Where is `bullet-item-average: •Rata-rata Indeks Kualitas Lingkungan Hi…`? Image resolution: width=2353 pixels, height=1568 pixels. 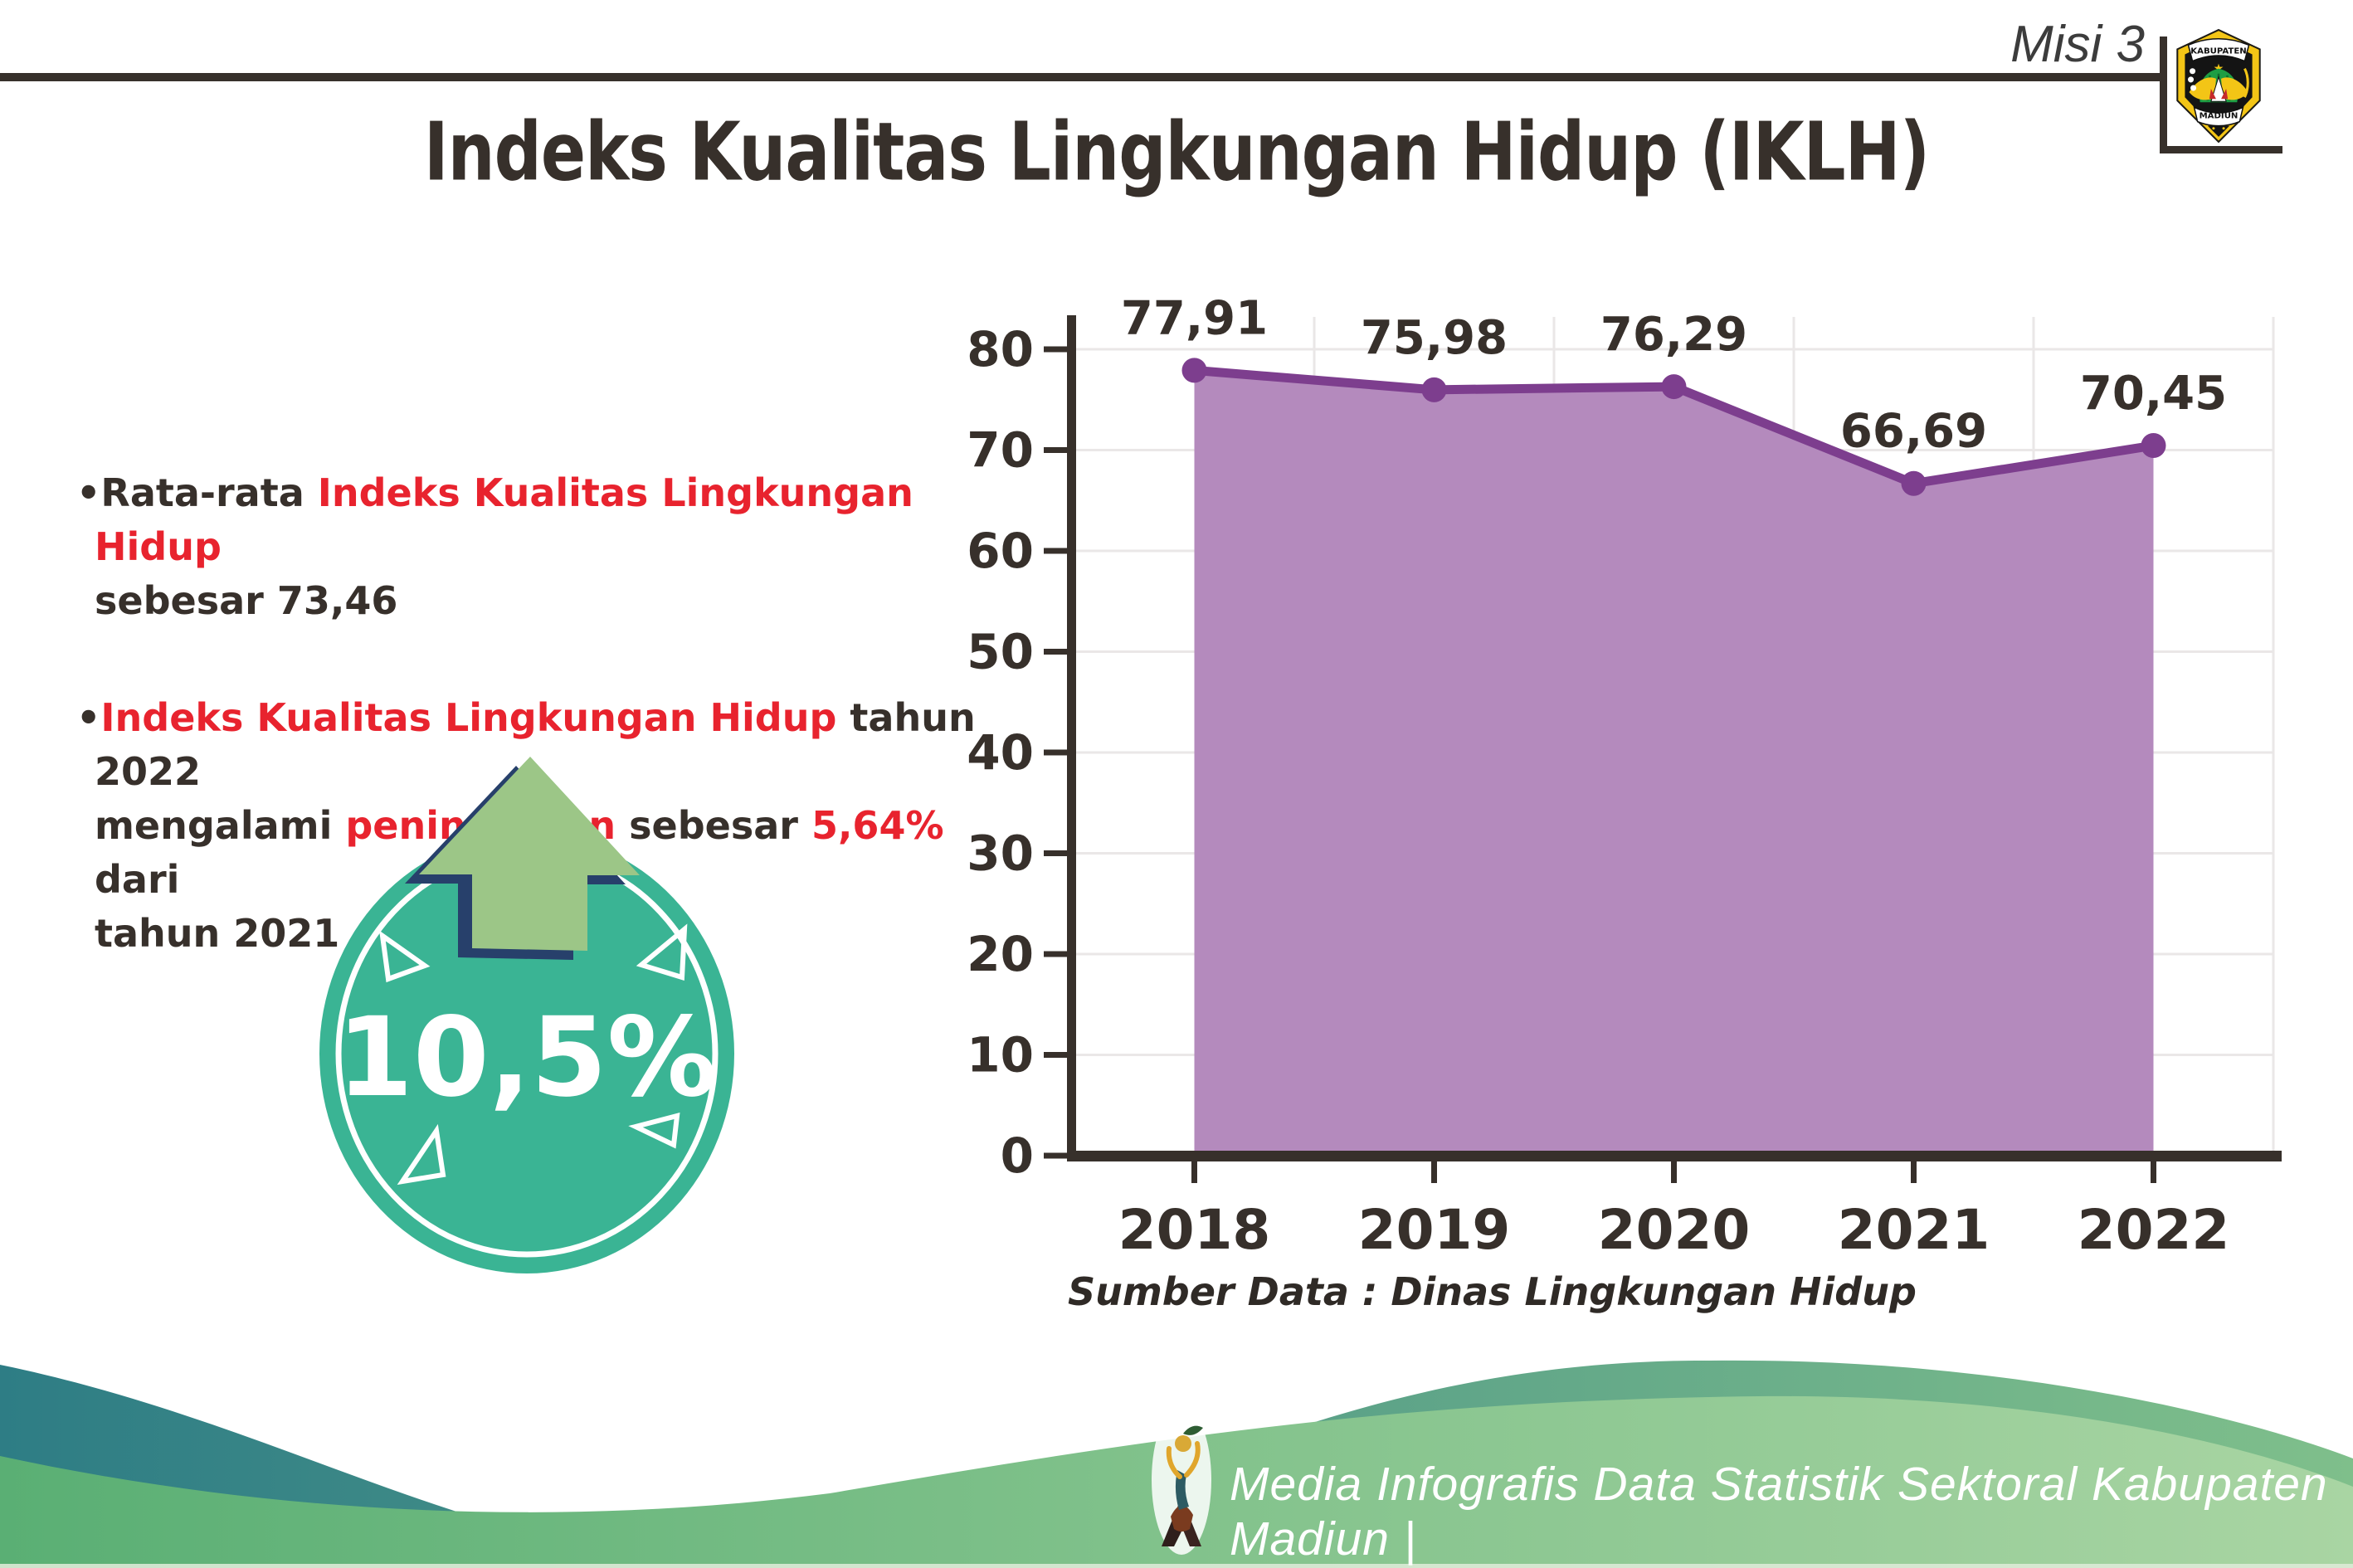 bullet-item-average: •Rata-rata Indeks Kualitas Lingkungan Hi… is located at coordinates (501, 546).